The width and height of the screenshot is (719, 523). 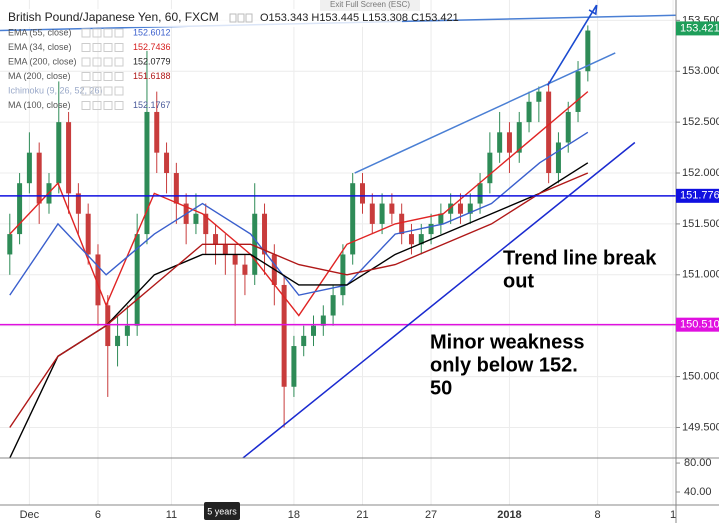 I want to click on indicator-name: EMA (55, close), so click(x=40, y=32).